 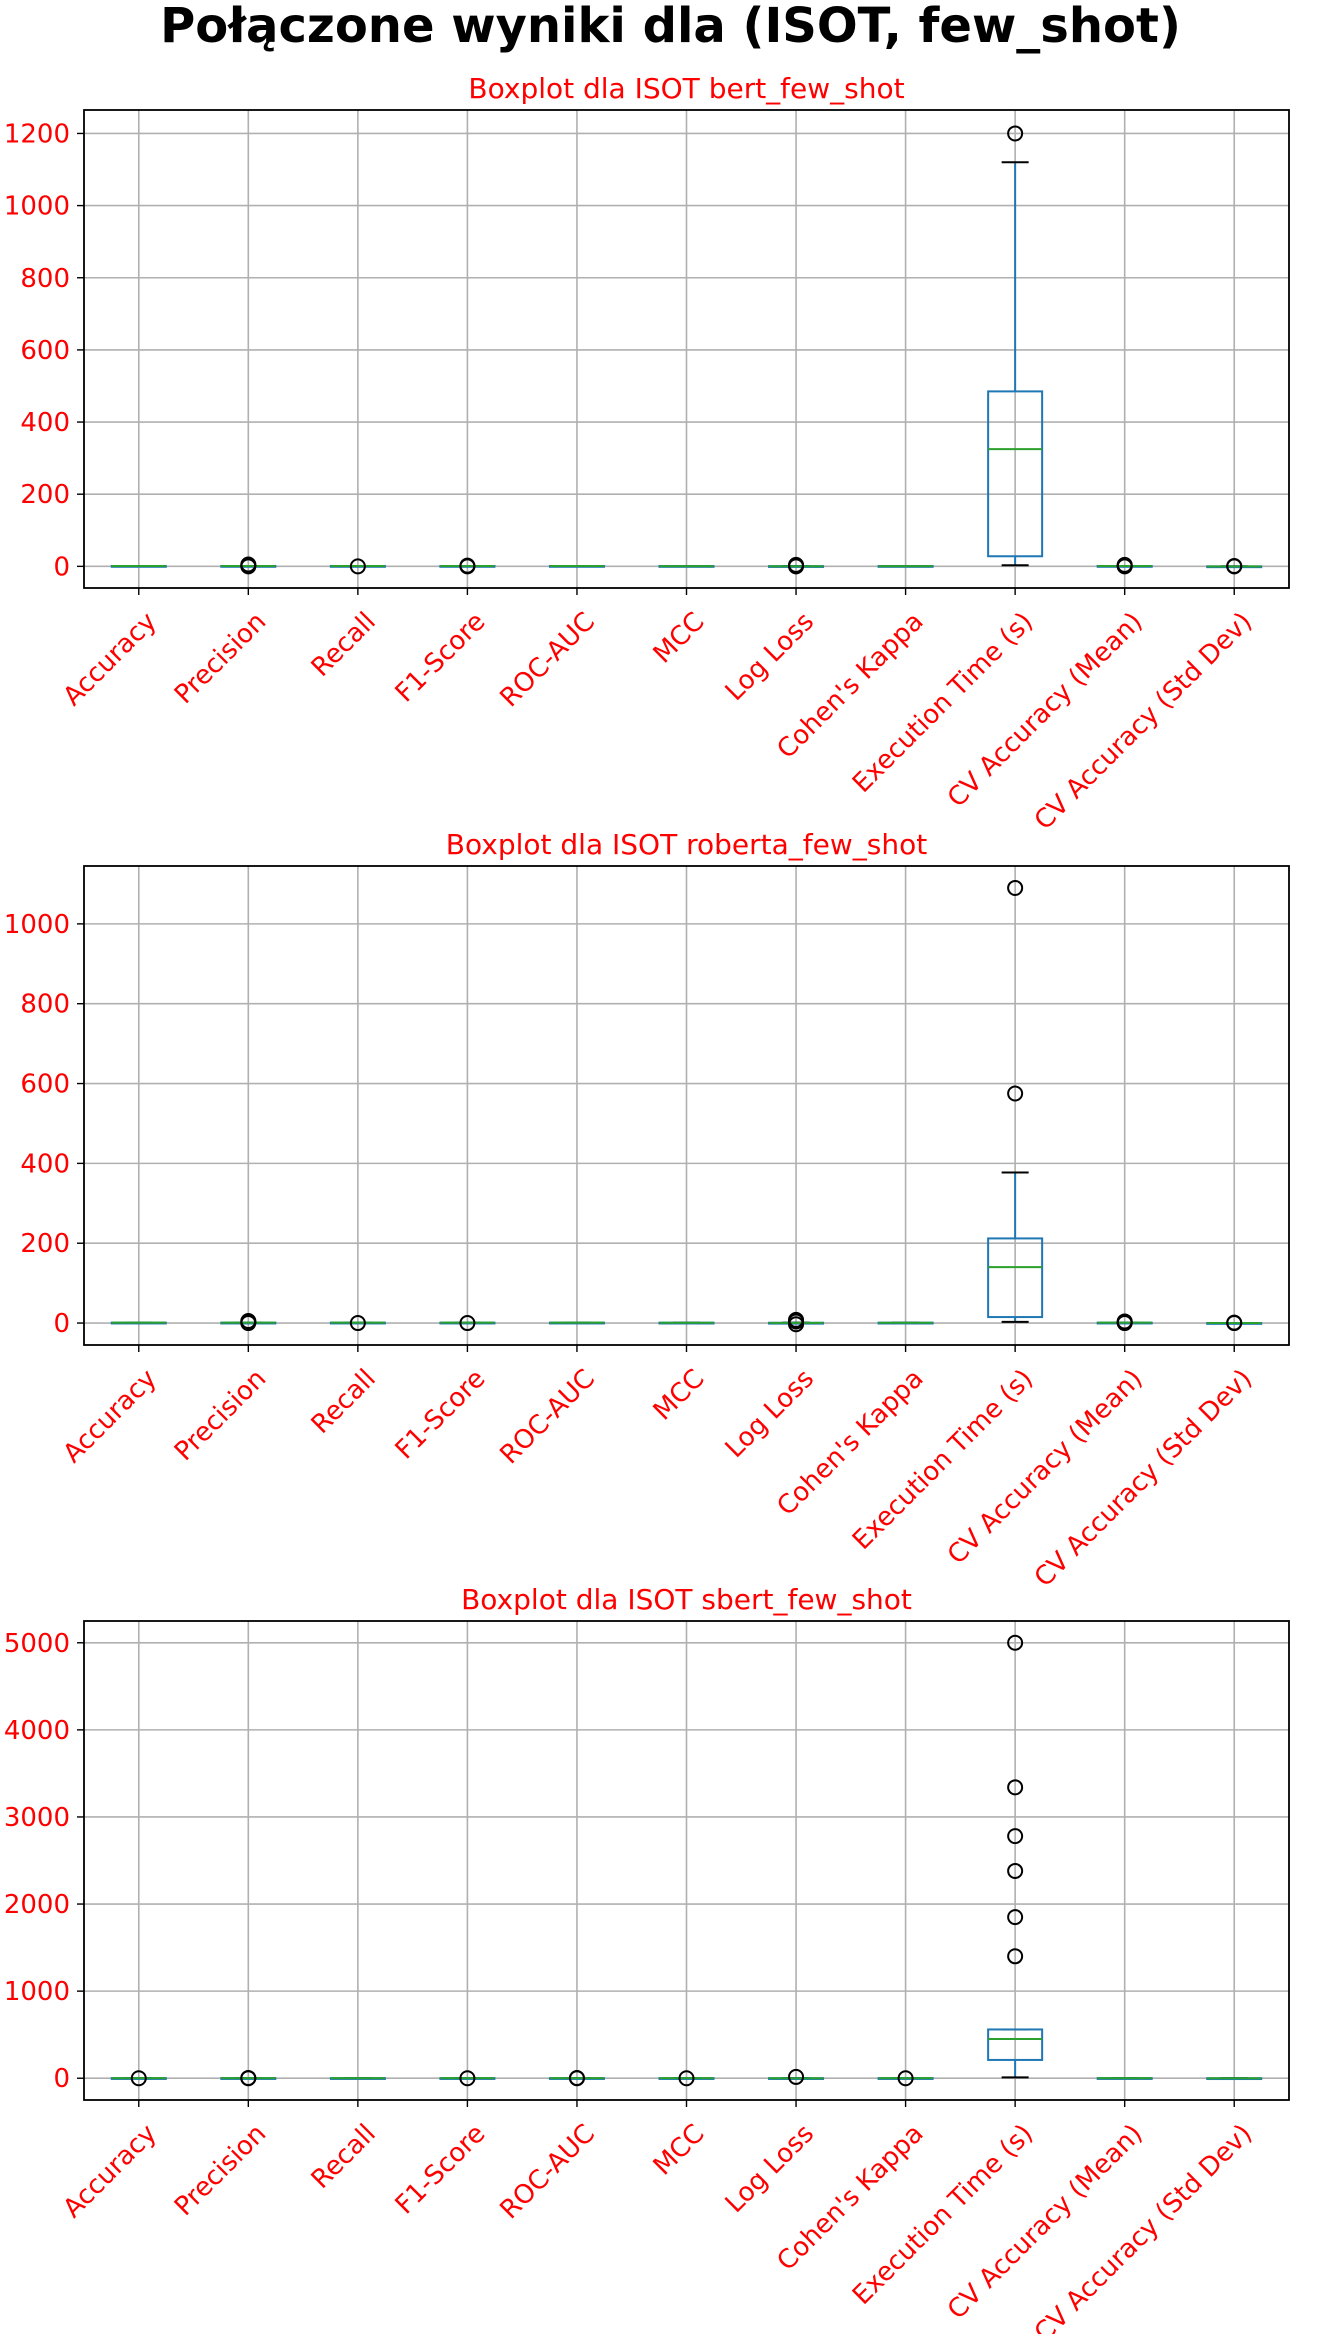 I want to click on y-tick-label: 5000, so click(x=37, y=1644).